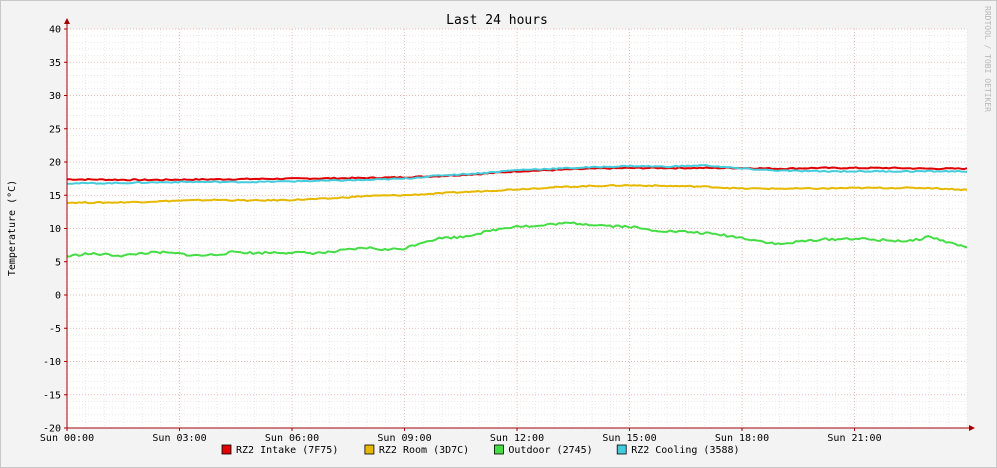 The height and width of the screenshot is (468, 997). I want to click on legend-label: RZ2 Intake (7F75), so click(287, 450).